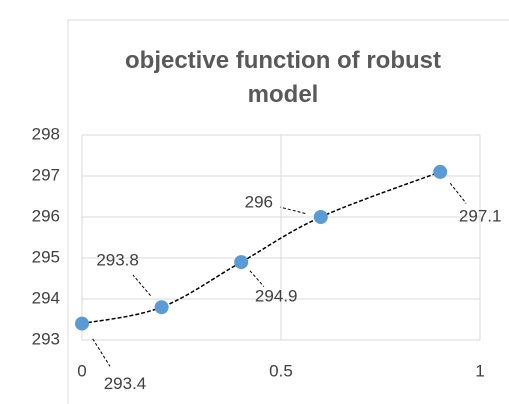 The height and width of the screenshot is (404, 509). What do you see at coordinates (281, 370) in the screenshot?
I see `x-tick-label: 0.5` at bounding box center [281, 370].